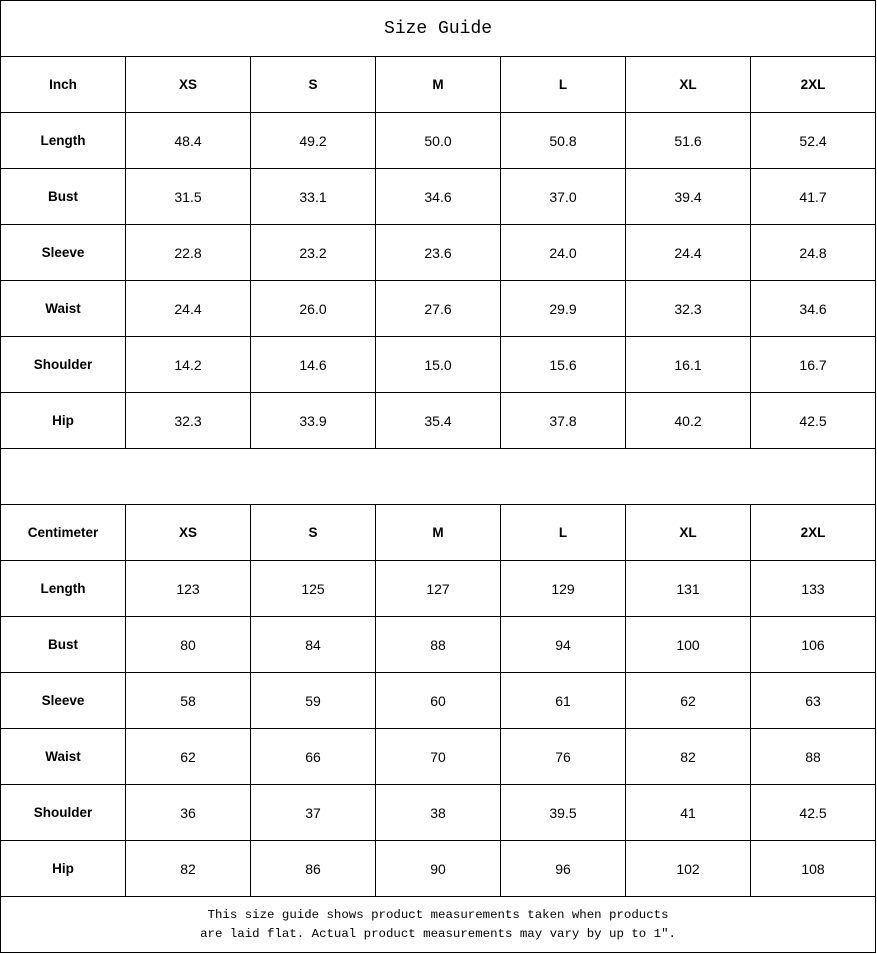 The height and width of the screenshot is (954, 877). What do you see at coordinates (688, 84) in the screenshot?
I see `size-header: XL` at bounding box center [688, 84].